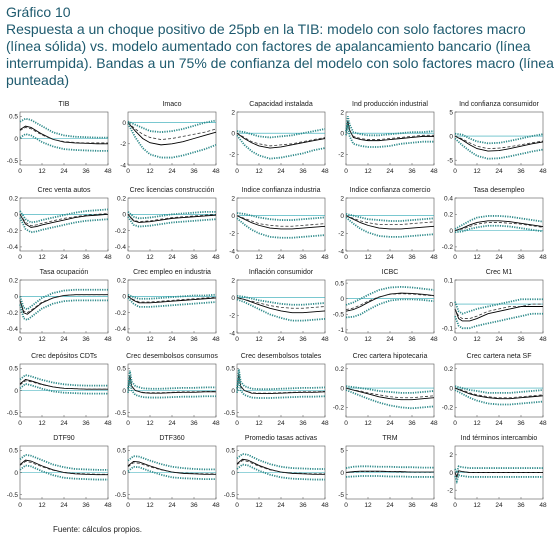  What do you see at coordinates (13, 451) in the screenshot?
I see `y-tick-label: 0.5` at bounding box center [13, 451].